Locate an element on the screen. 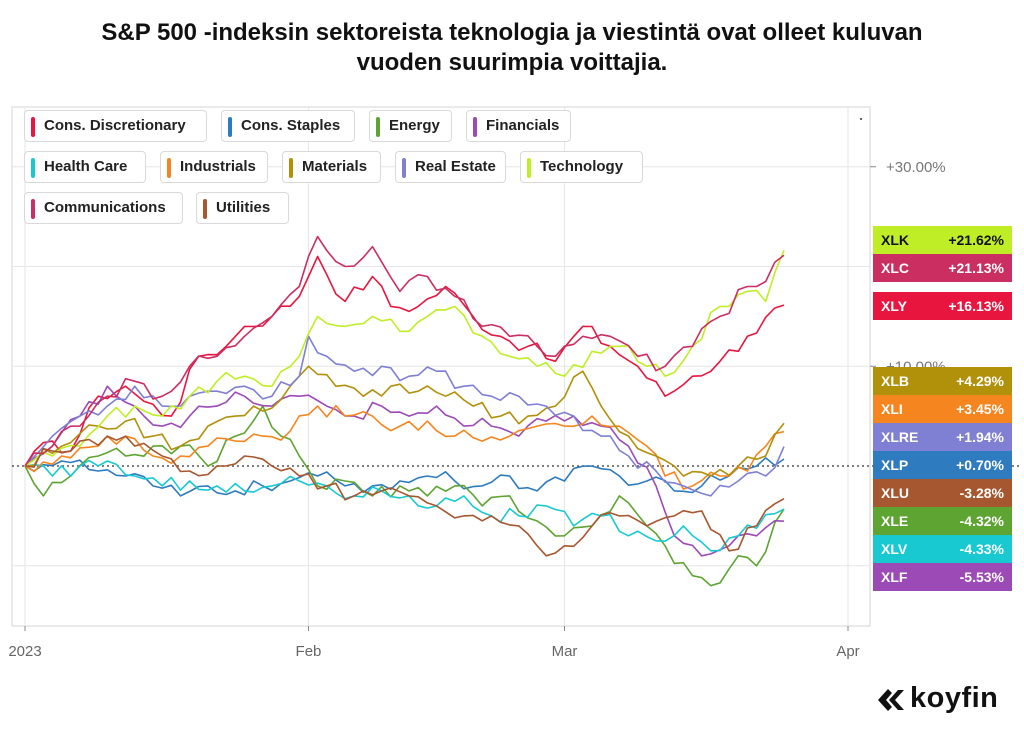  legend-label: Cons. Discretionary is located at coordinates (115, 125).